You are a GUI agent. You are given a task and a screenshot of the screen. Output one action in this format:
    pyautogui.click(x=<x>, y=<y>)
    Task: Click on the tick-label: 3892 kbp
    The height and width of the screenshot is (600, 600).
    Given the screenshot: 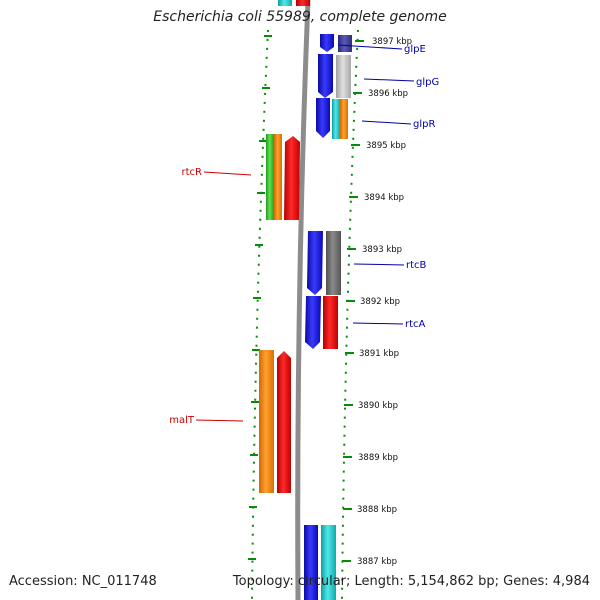 What is the action you would take?
    pyautogui.click(x=380, y=302)
    